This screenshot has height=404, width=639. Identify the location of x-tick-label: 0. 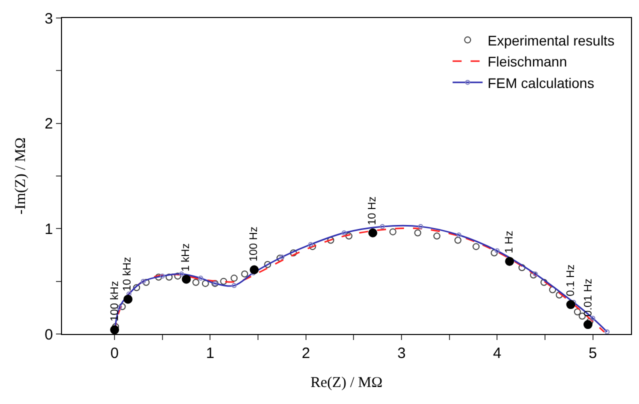
(114, 353).